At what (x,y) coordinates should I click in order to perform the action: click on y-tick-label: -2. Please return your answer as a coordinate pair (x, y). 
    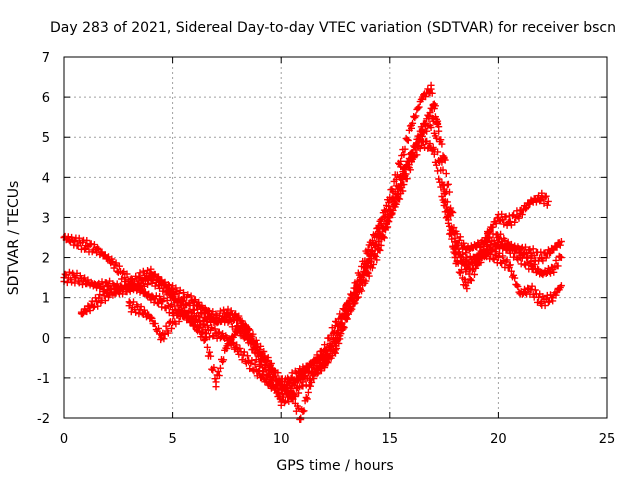
    Looking at the image, I should click on (43, 419).